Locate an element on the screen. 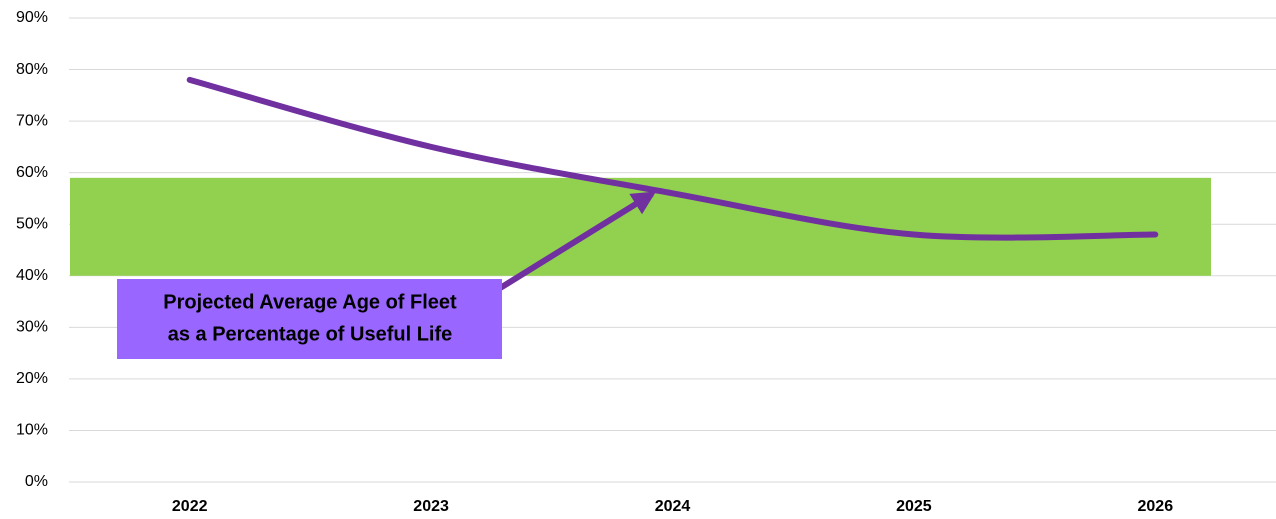 This screenshot has height=519, width=1276. y-tick-label: 60% is located at coordinates (32, 172).